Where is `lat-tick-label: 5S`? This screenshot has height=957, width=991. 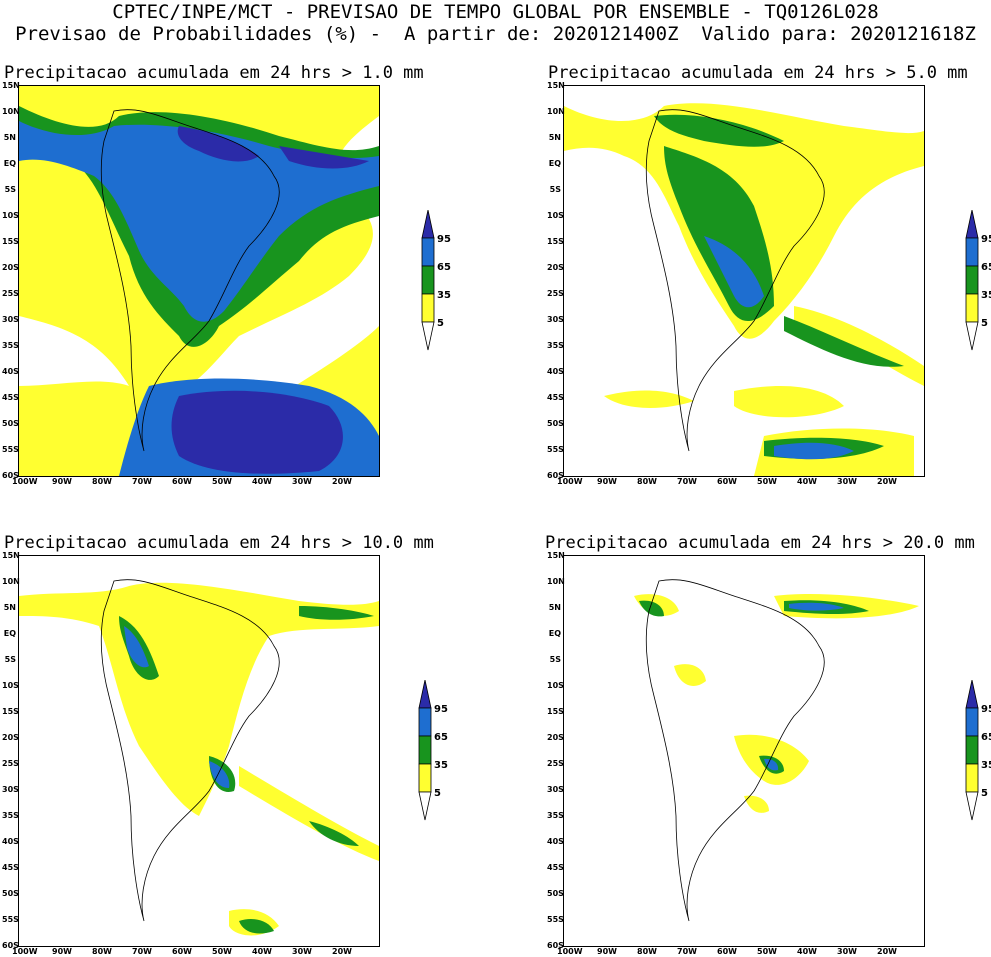
lat-tick-label: 5S is located at coordinates (10, 189).